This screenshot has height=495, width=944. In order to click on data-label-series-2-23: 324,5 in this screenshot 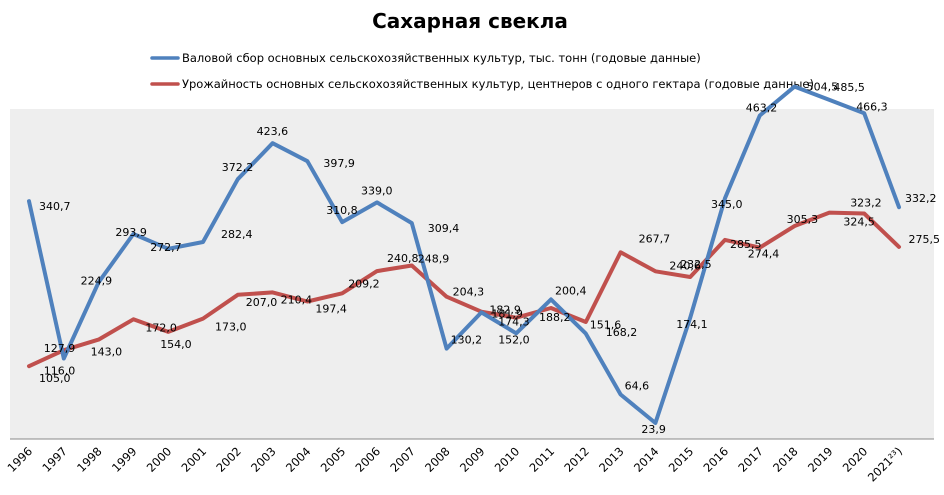, I will do `click(859, 222)`.